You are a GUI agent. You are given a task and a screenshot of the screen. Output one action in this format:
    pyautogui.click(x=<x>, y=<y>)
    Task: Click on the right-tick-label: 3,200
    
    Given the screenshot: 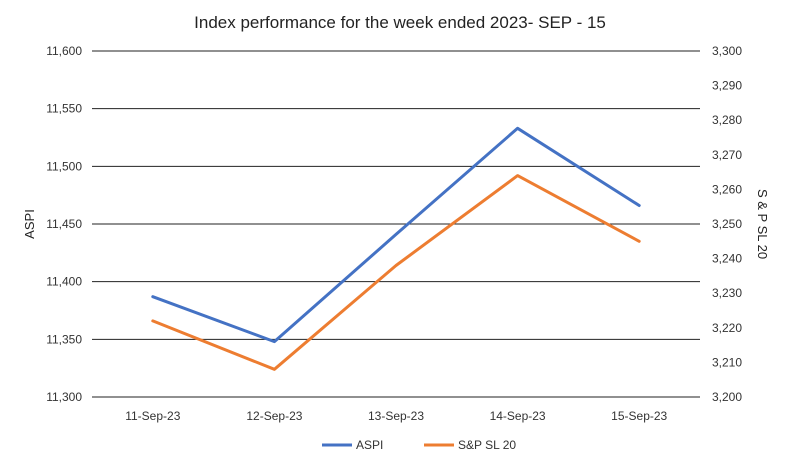 What is the action you would take?
    pyautogui.click(x=727, y=397)
    